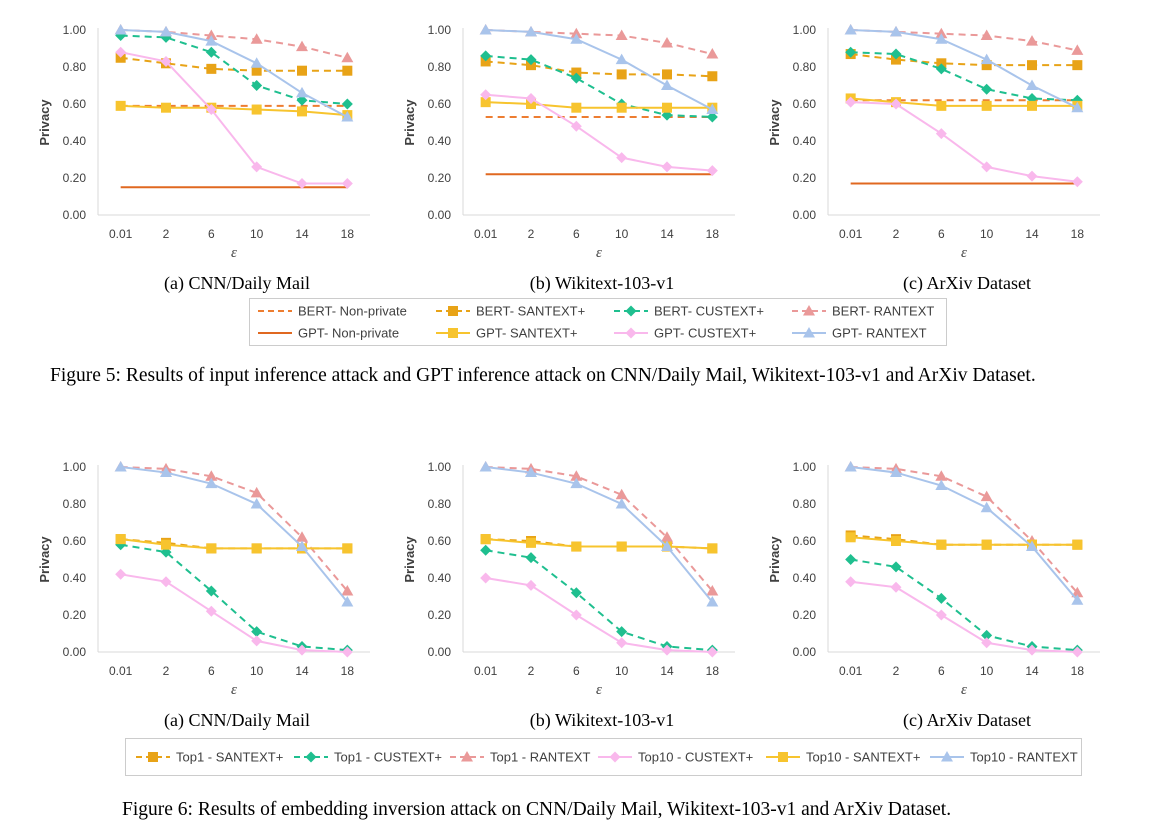  I want to click on series-line-top10-rantext, so click(234, 534).